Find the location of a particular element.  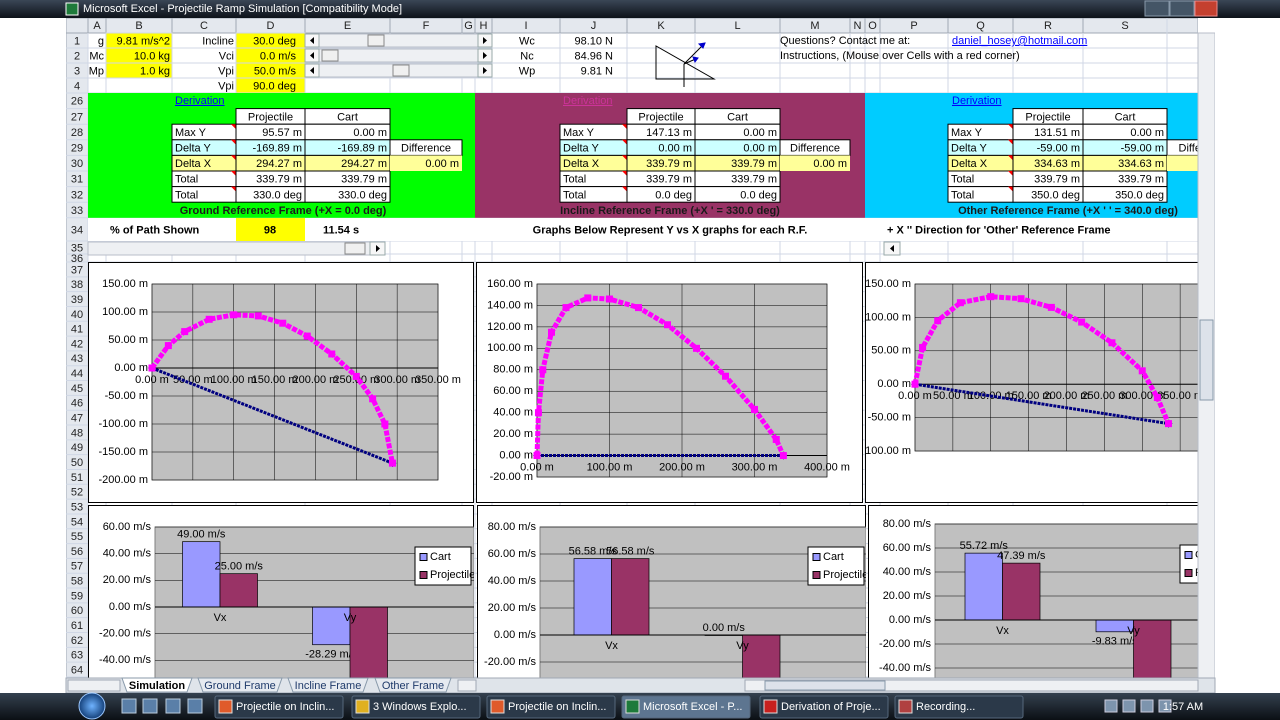

app-icon is located at coordinates (72, 9).